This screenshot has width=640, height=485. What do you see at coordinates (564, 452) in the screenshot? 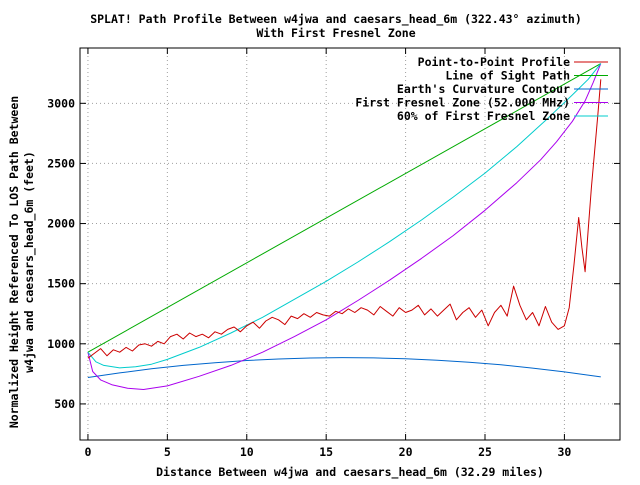
I see `x-tick-label: 30` at bounding box center [564, 452].